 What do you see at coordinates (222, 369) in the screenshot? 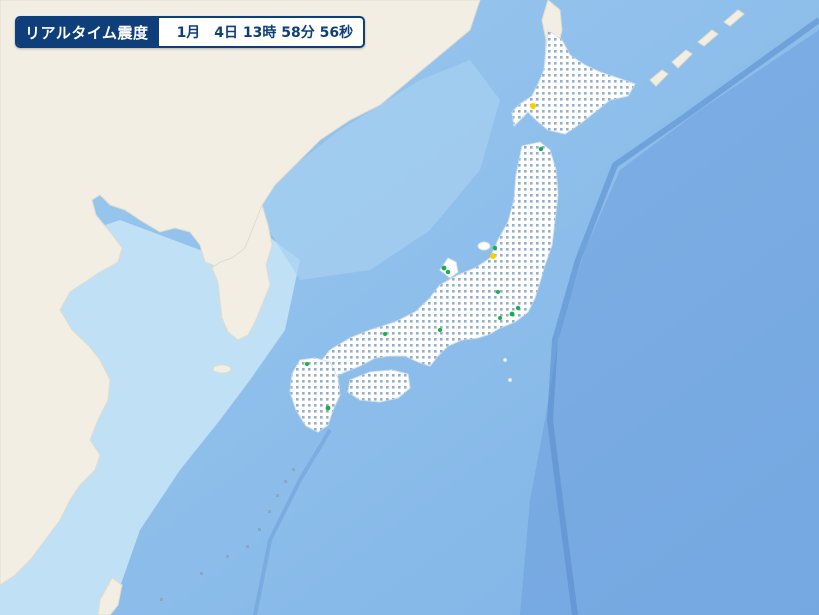
I see `jeju-island` at bounding box center [222, 369].